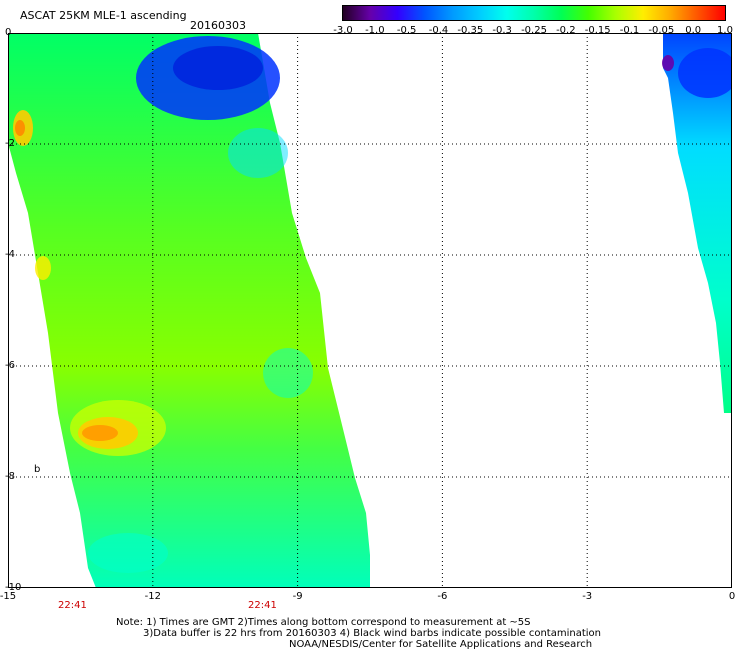  What do you see at coordinates (262, 605) in the screenshot?
I see `swath-time-label-2: 22:41` at bounding box center [262, 605].